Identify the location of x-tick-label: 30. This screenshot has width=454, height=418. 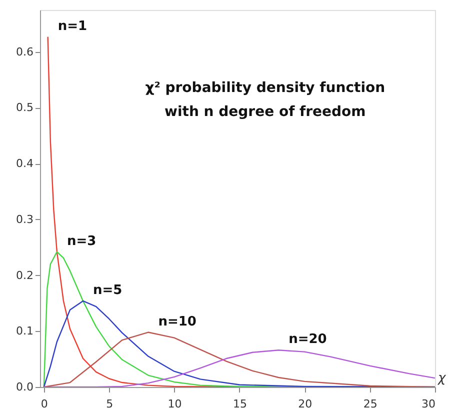
(429, 404).